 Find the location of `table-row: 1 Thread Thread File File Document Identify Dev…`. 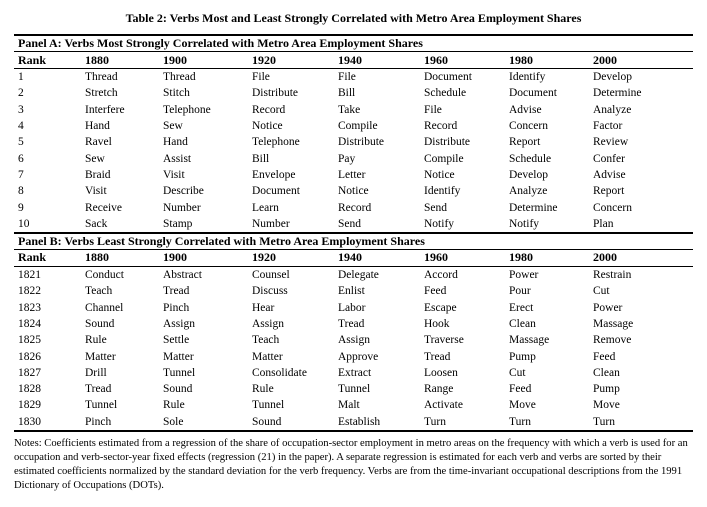

table-row: 1 Thread Thread File File Document Identify Dev… is located at coordinates (353, 77).